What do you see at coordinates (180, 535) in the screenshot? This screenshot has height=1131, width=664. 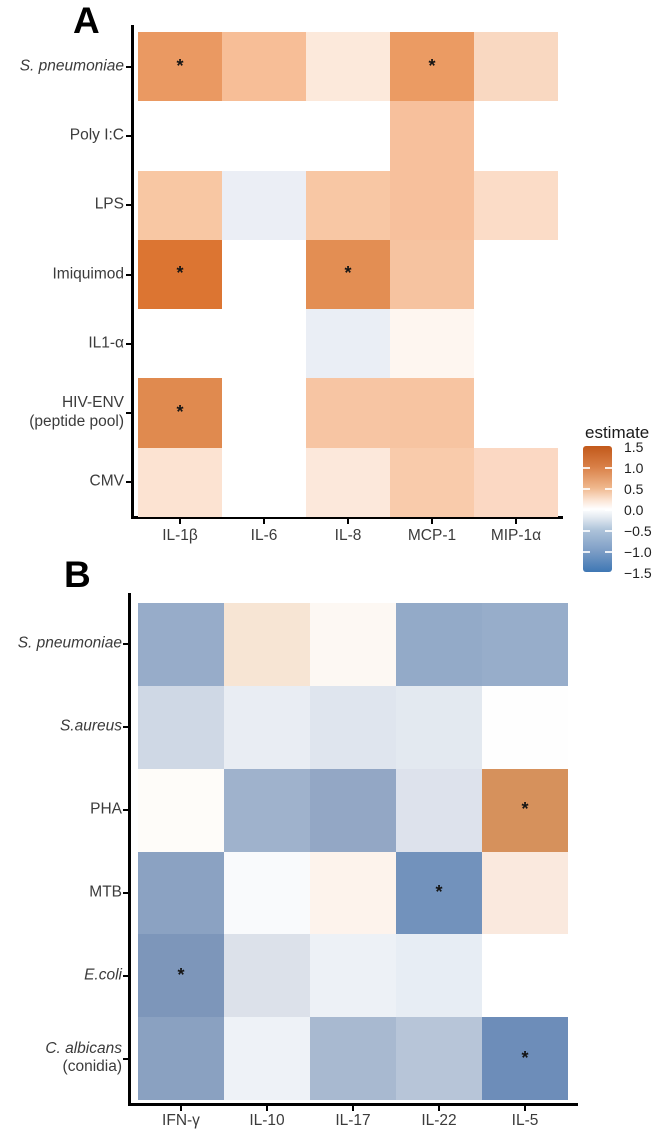 I see `col-label: IL-1β` at bounding box center [180, 535].